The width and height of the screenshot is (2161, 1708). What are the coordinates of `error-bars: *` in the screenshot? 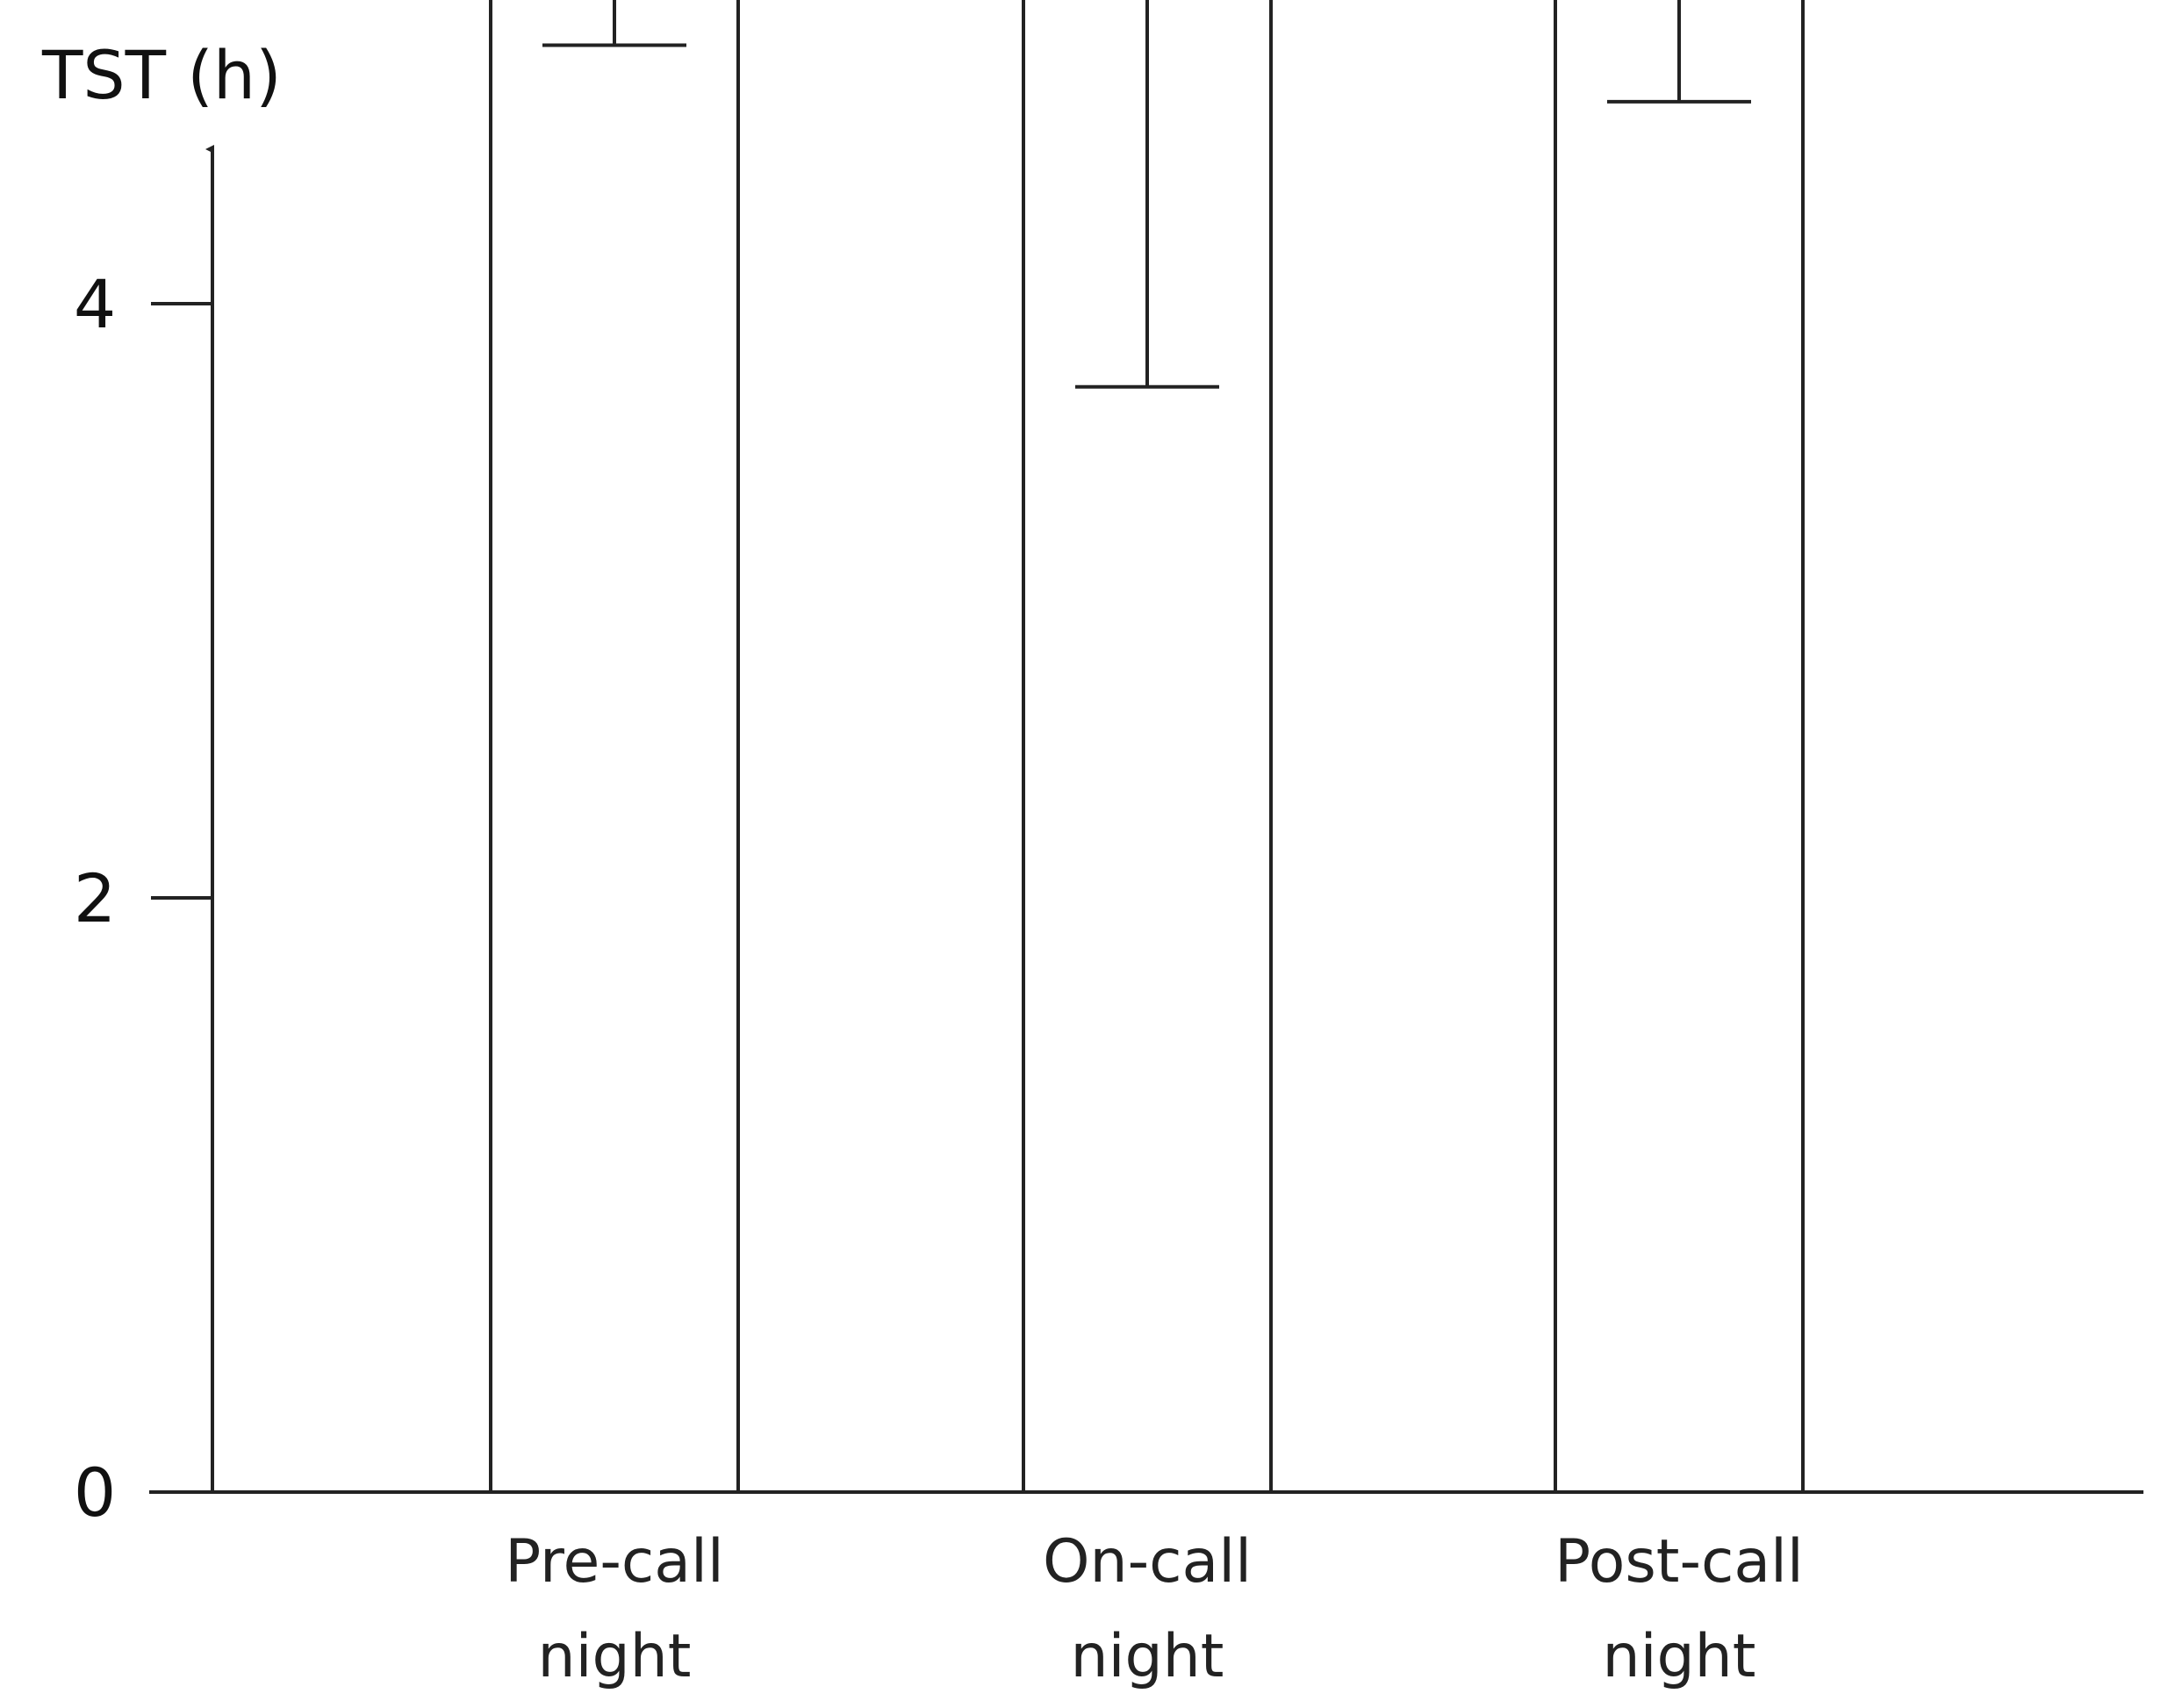 It's located at (1146, 194).